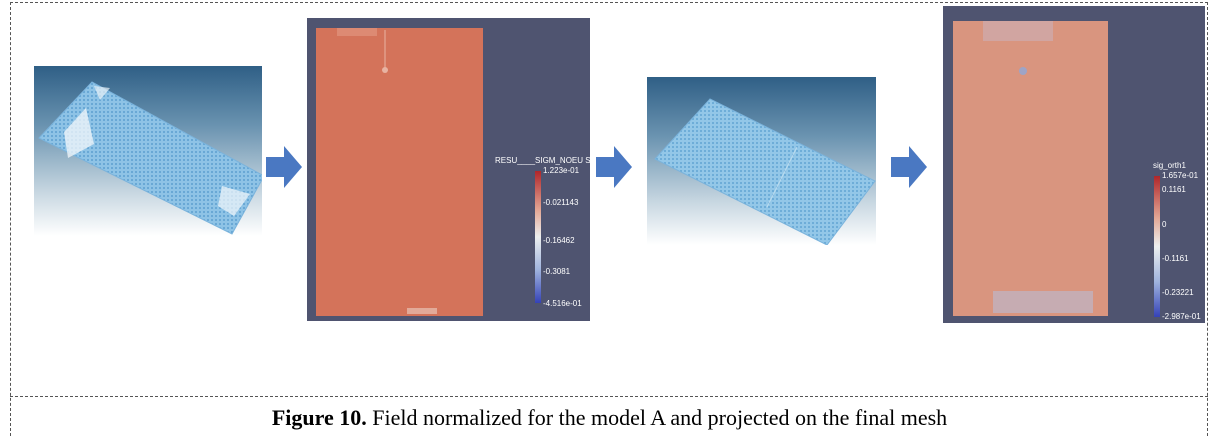  Describe the element at coordinates (549, 160) in the screenshot. I see `colorbar-title-1: RESU____SIGM_NOEU SIXX` at that location.